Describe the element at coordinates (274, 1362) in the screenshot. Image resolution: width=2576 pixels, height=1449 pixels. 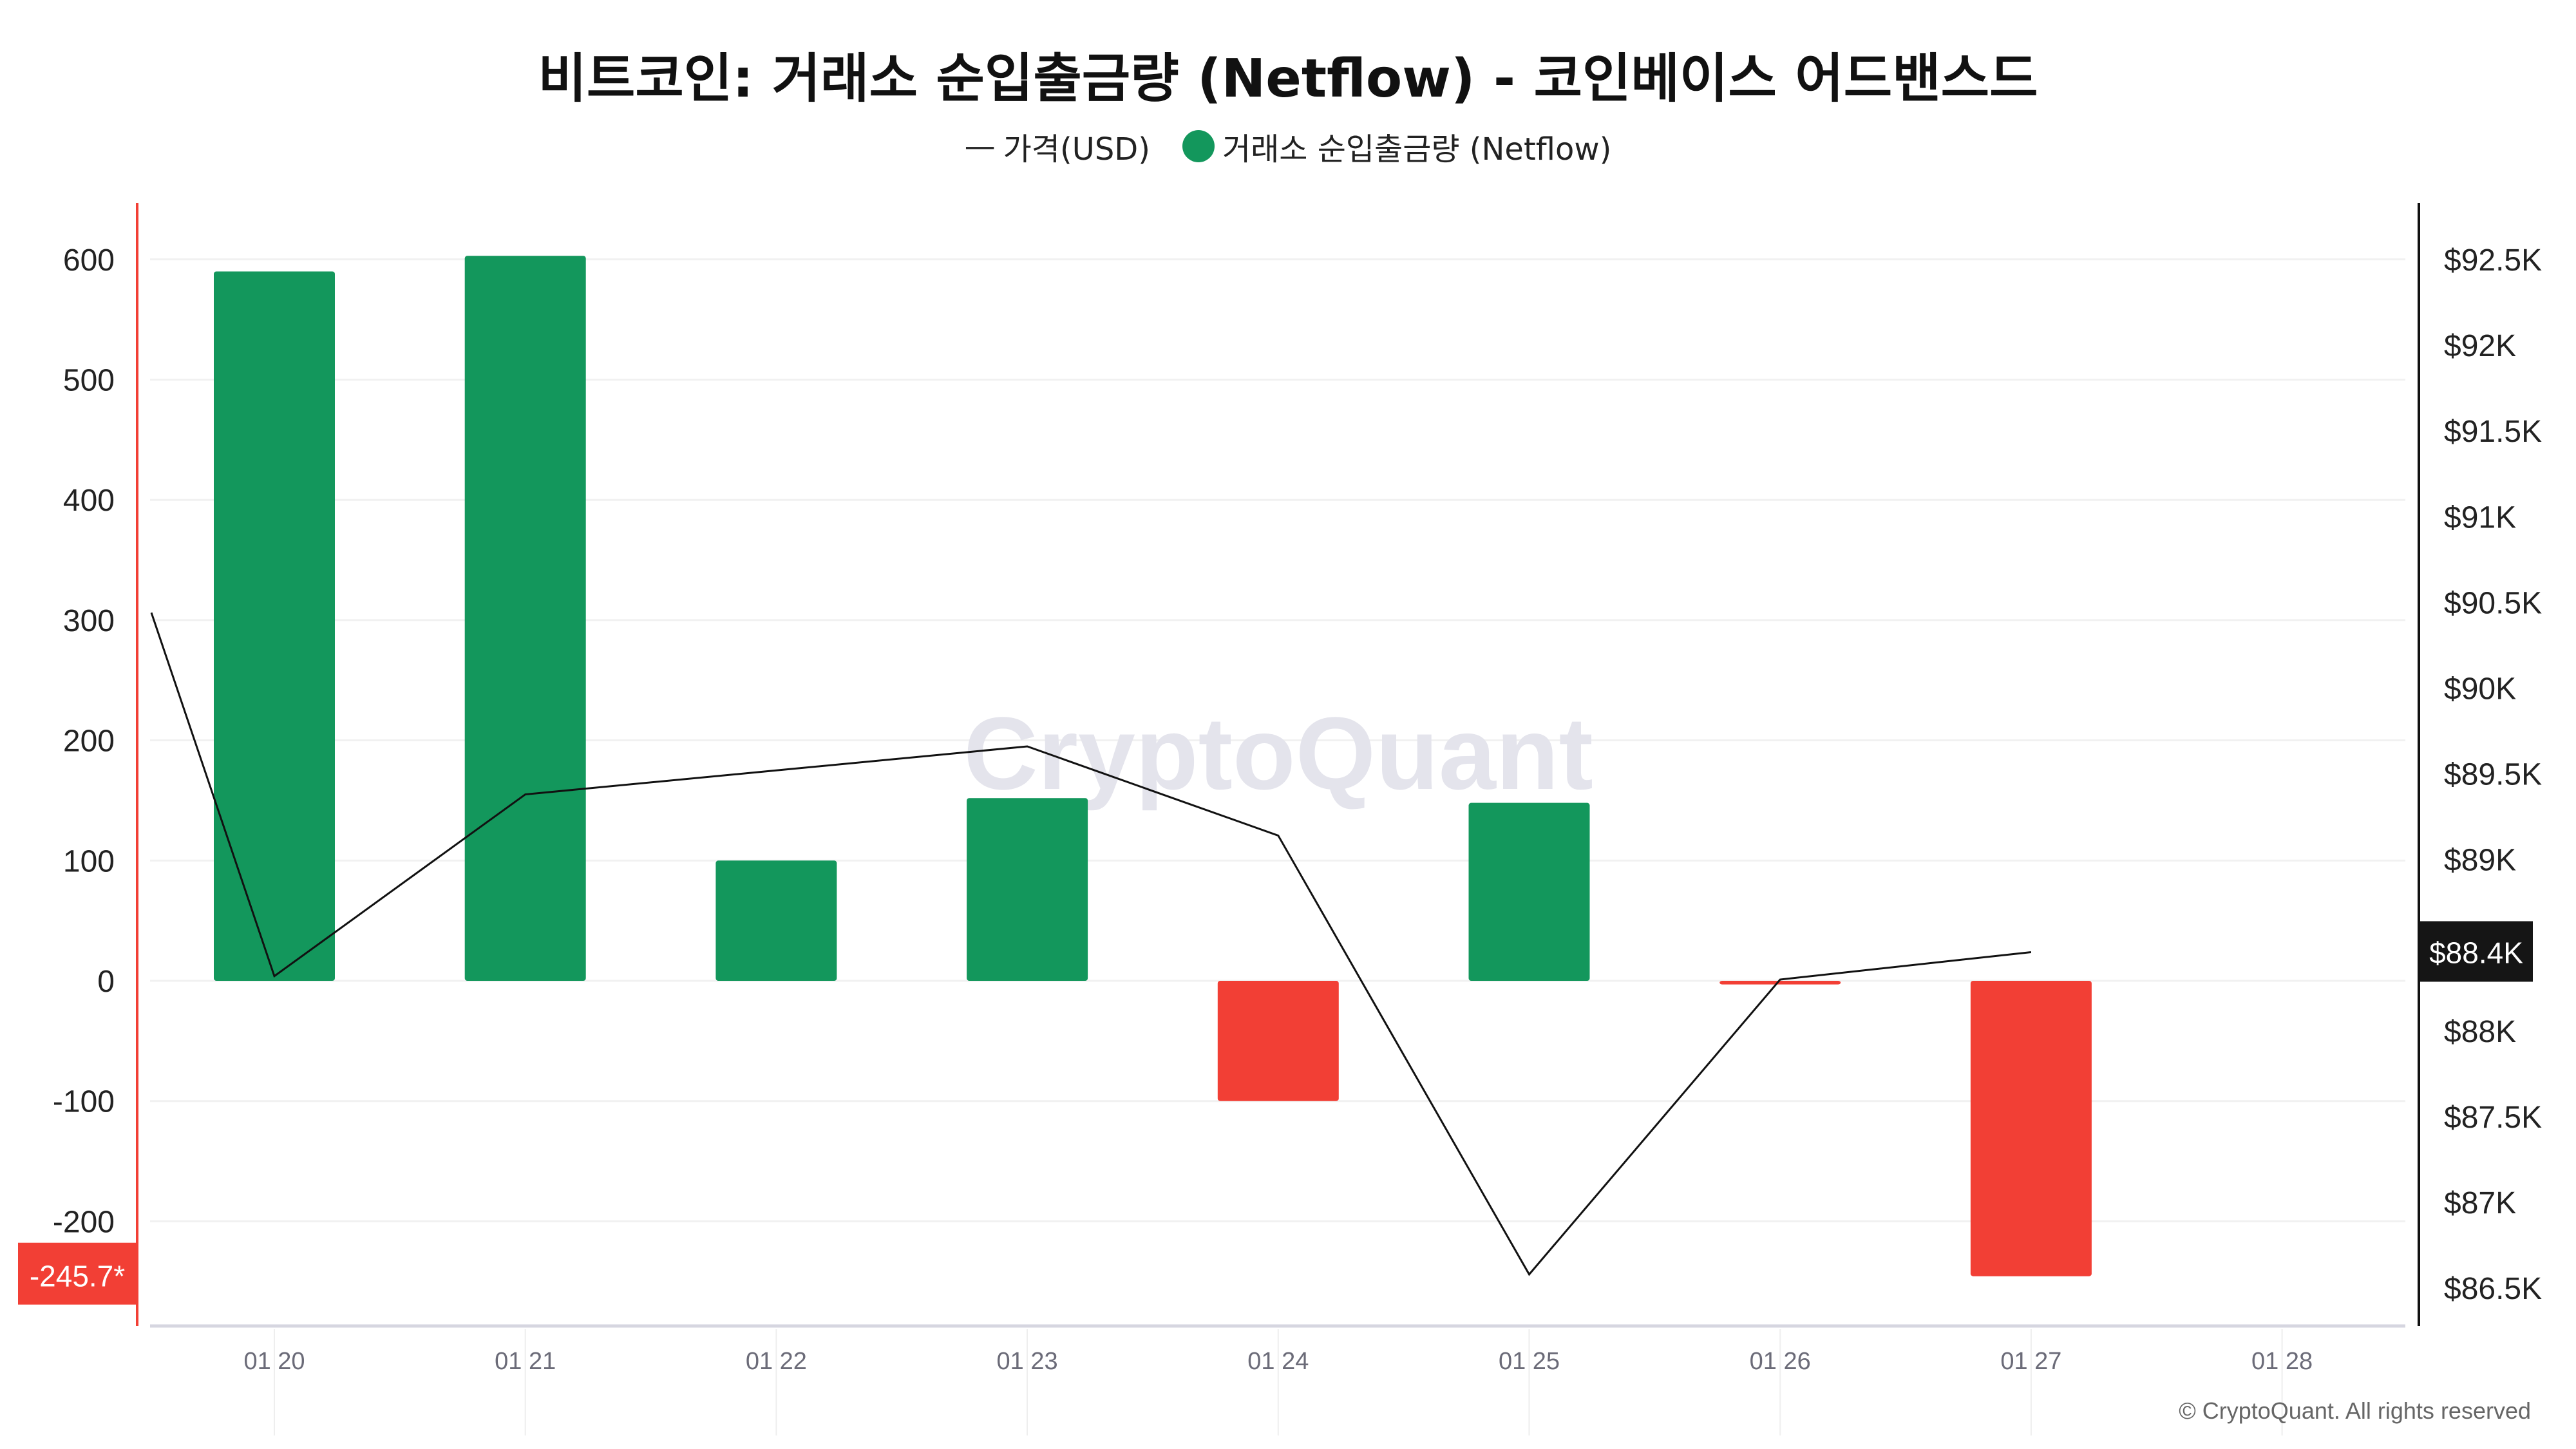
I see `x-tick-label: 01 20` at that location.